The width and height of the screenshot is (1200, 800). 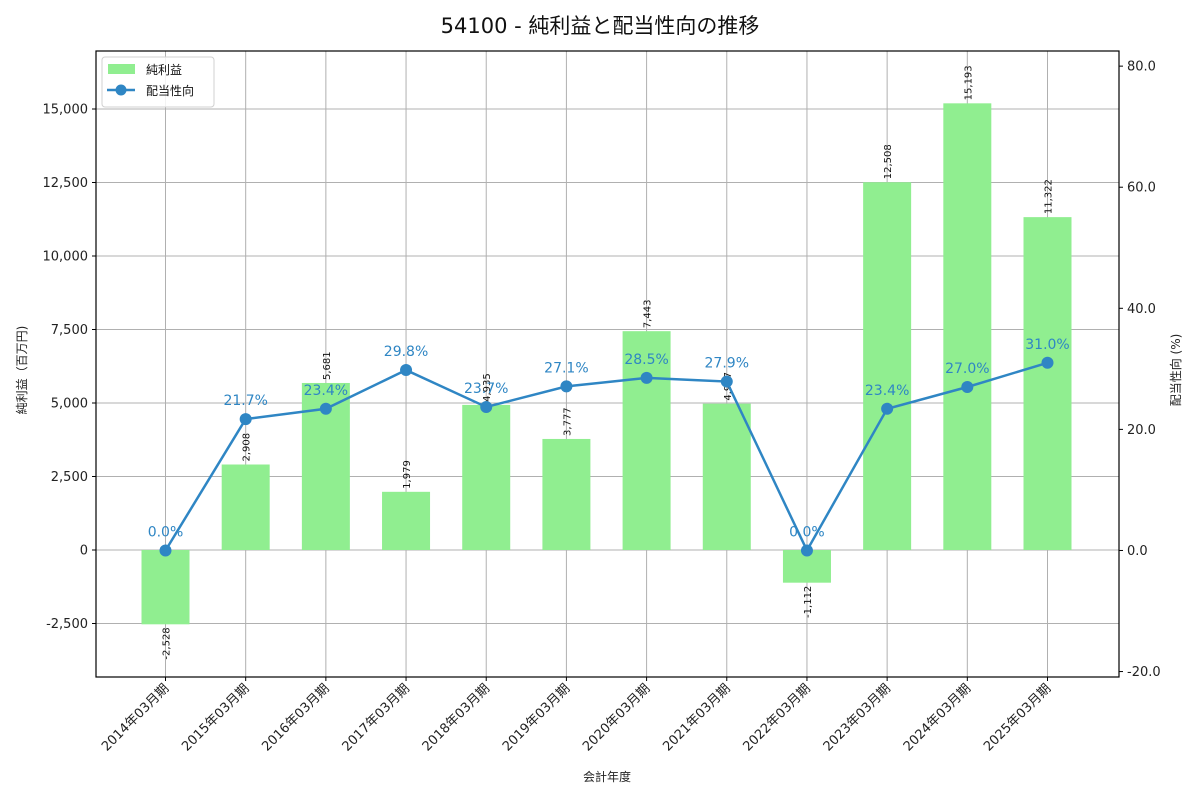 I want to click on payout-ratio-label: 21.7%, so click(x=245, y=401).